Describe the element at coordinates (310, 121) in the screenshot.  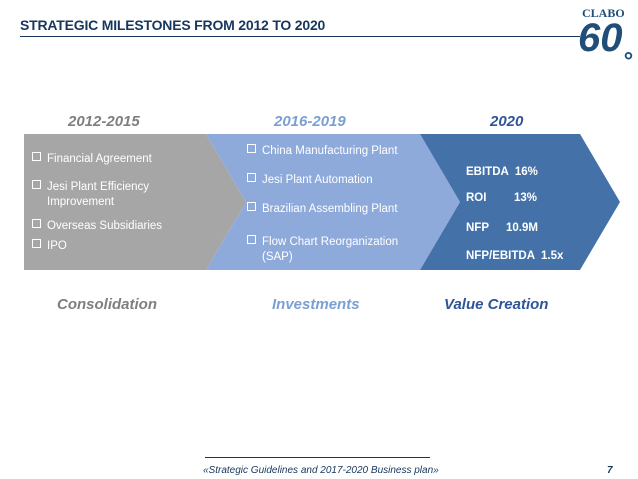
I see `period-label-2016-2019: 2016-2019` at that location.